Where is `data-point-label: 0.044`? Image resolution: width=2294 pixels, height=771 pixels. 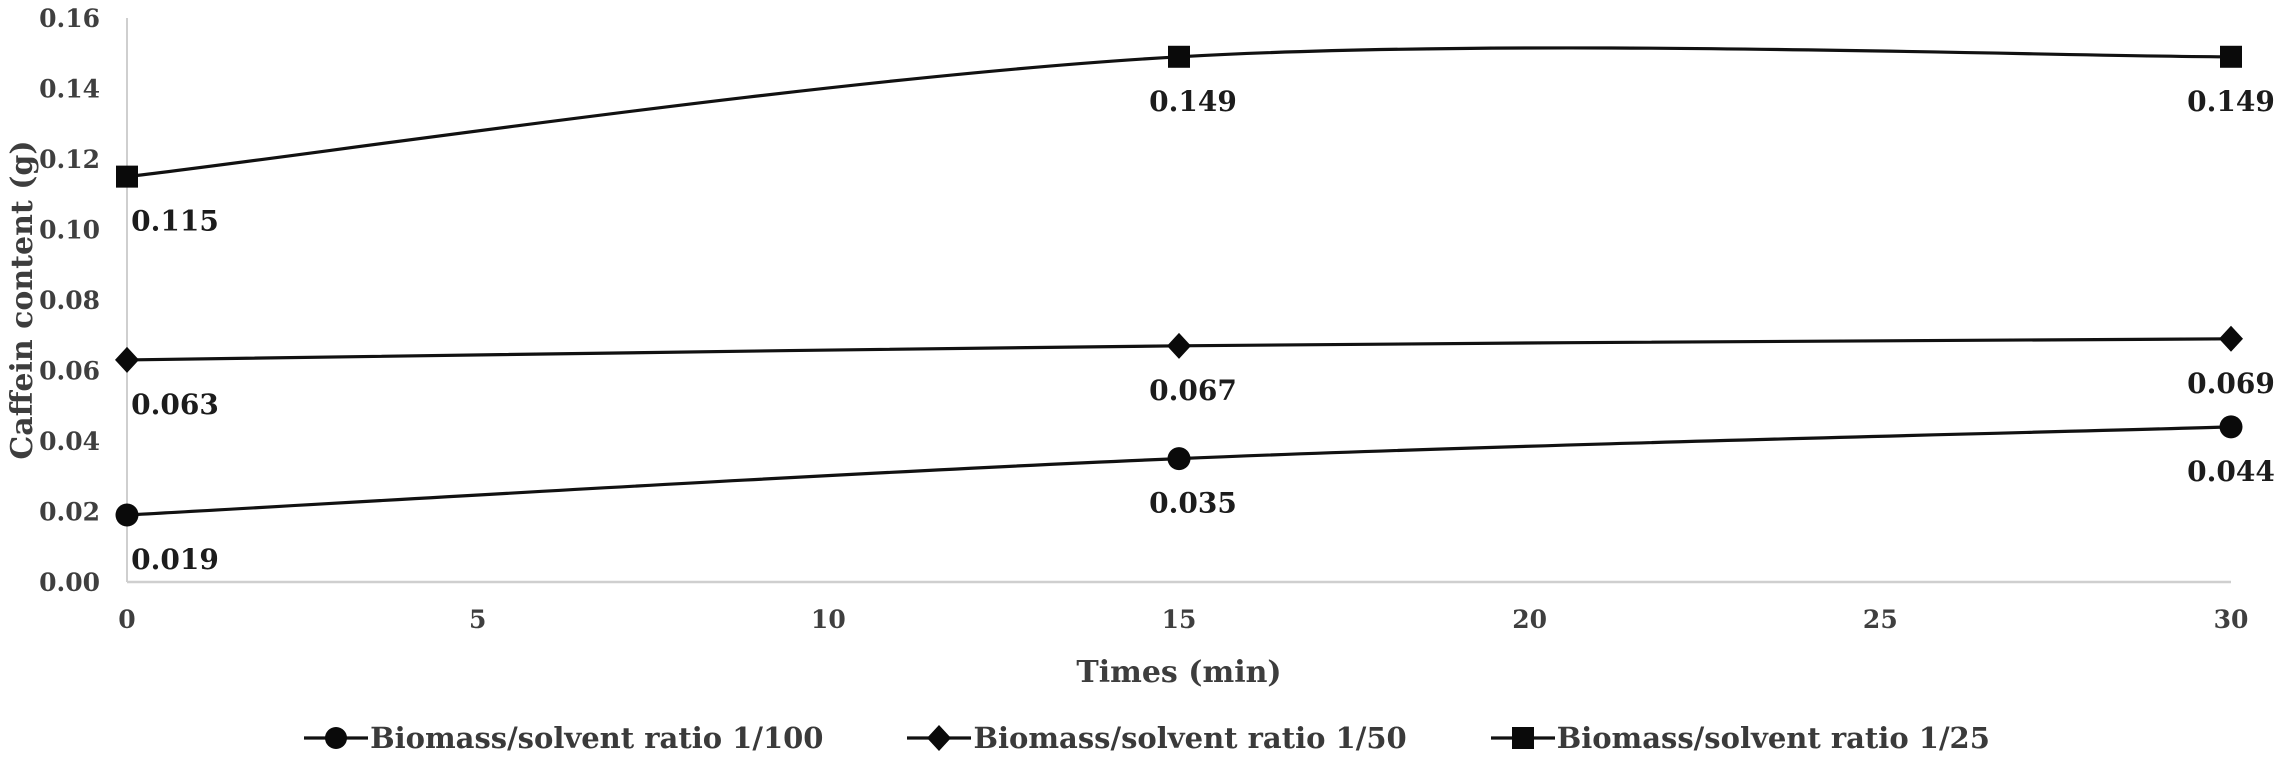 data-point-label: 0.044 is located at coordinates (2231, 471).